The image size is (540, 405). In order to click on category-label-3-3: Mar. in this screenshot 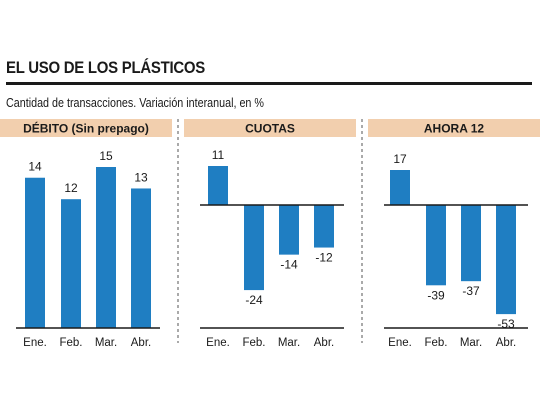, I will do `click(471, 343)`.